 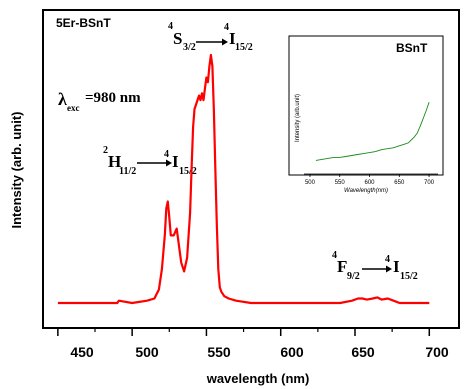 What do you see at coordinates (150, 161) in the screenshot?
I see `transition-label-h11: 2 H 11/2 4 I 15/2` at bounding box center [150, 161].